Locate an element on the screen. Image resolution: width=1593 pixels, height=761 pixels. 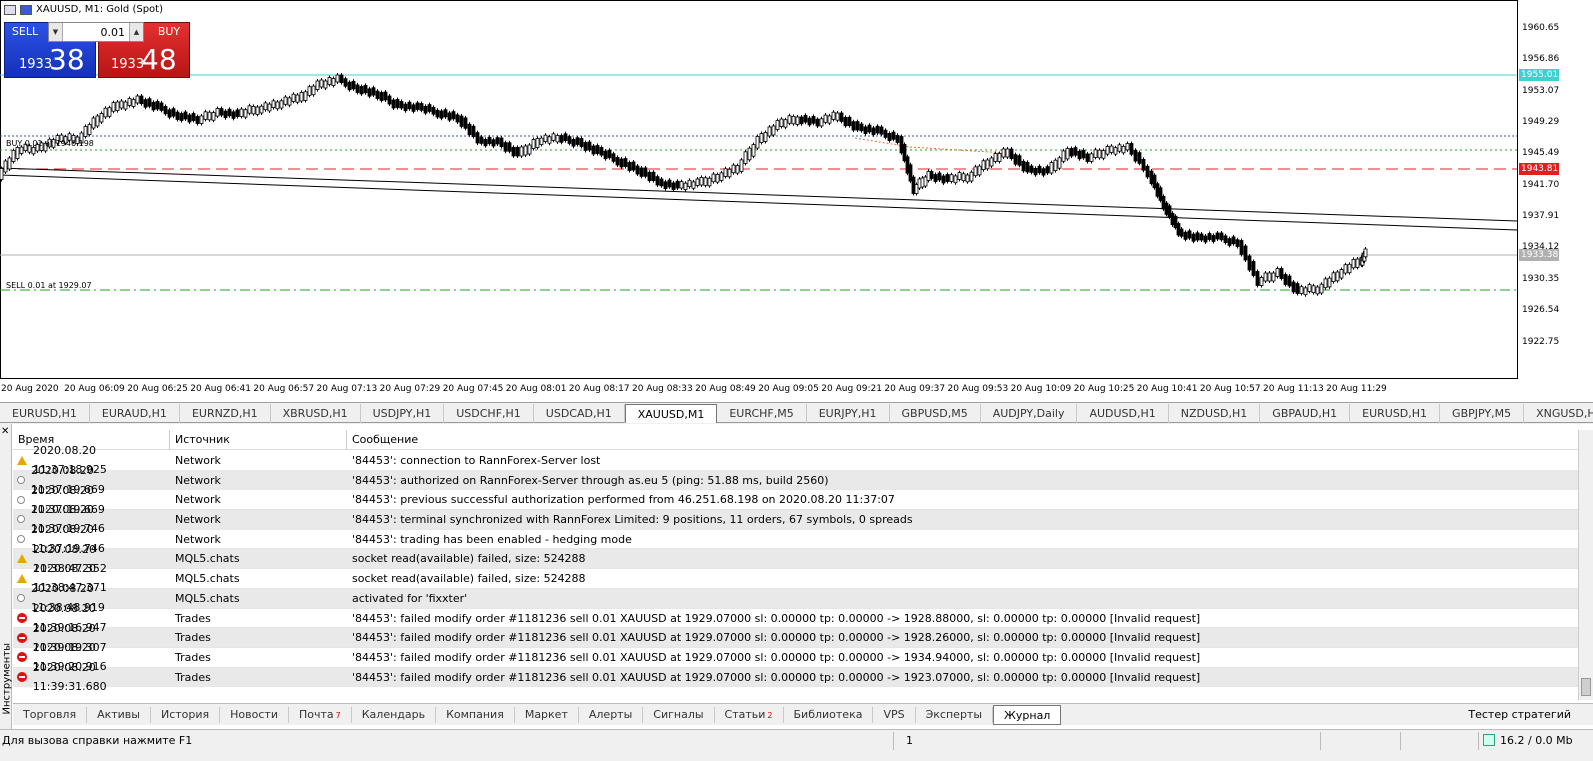
symbol-tab: EURJPY,H1 is located at coordinates (848, 413).